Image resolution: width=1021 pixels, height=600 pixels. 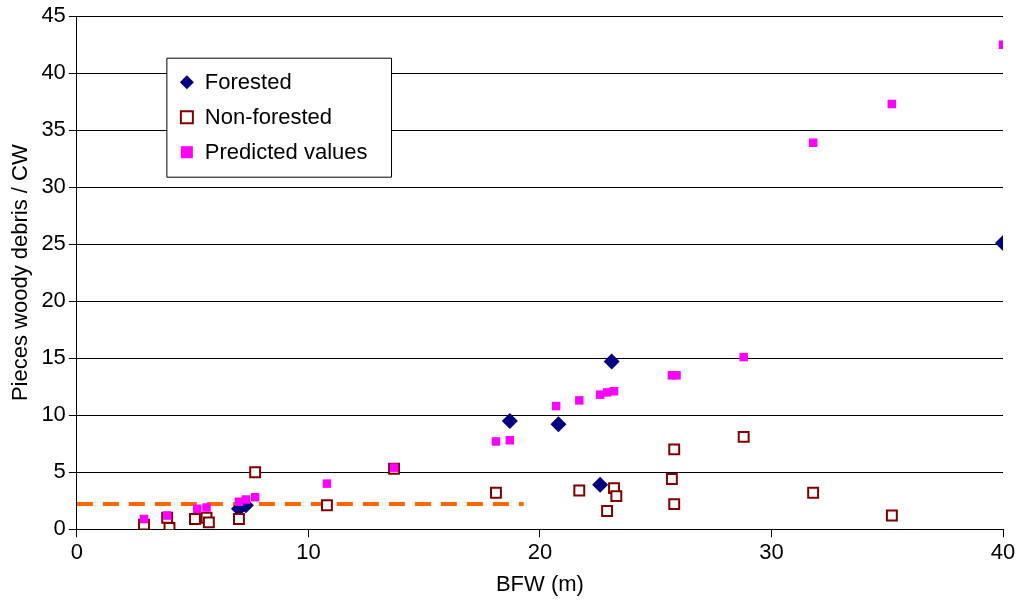 I want to click on y-axis-title: Pieces woody debris / CW, so click(x=20, y=273).